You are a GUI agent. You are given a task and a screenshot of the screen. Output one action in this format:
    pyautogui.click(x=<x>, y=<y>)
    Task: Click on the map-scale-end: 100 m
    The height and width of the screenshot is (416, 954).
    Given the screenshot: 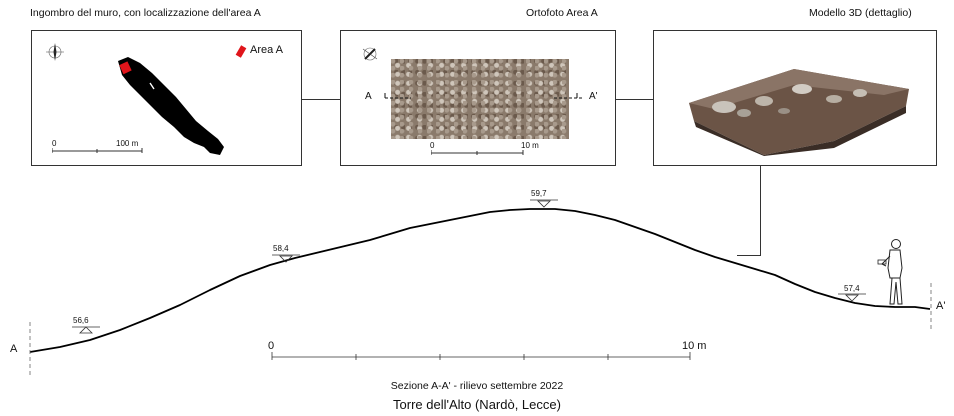 What is the action you would take?
    pyautogui.click(x=127, y=143)
    